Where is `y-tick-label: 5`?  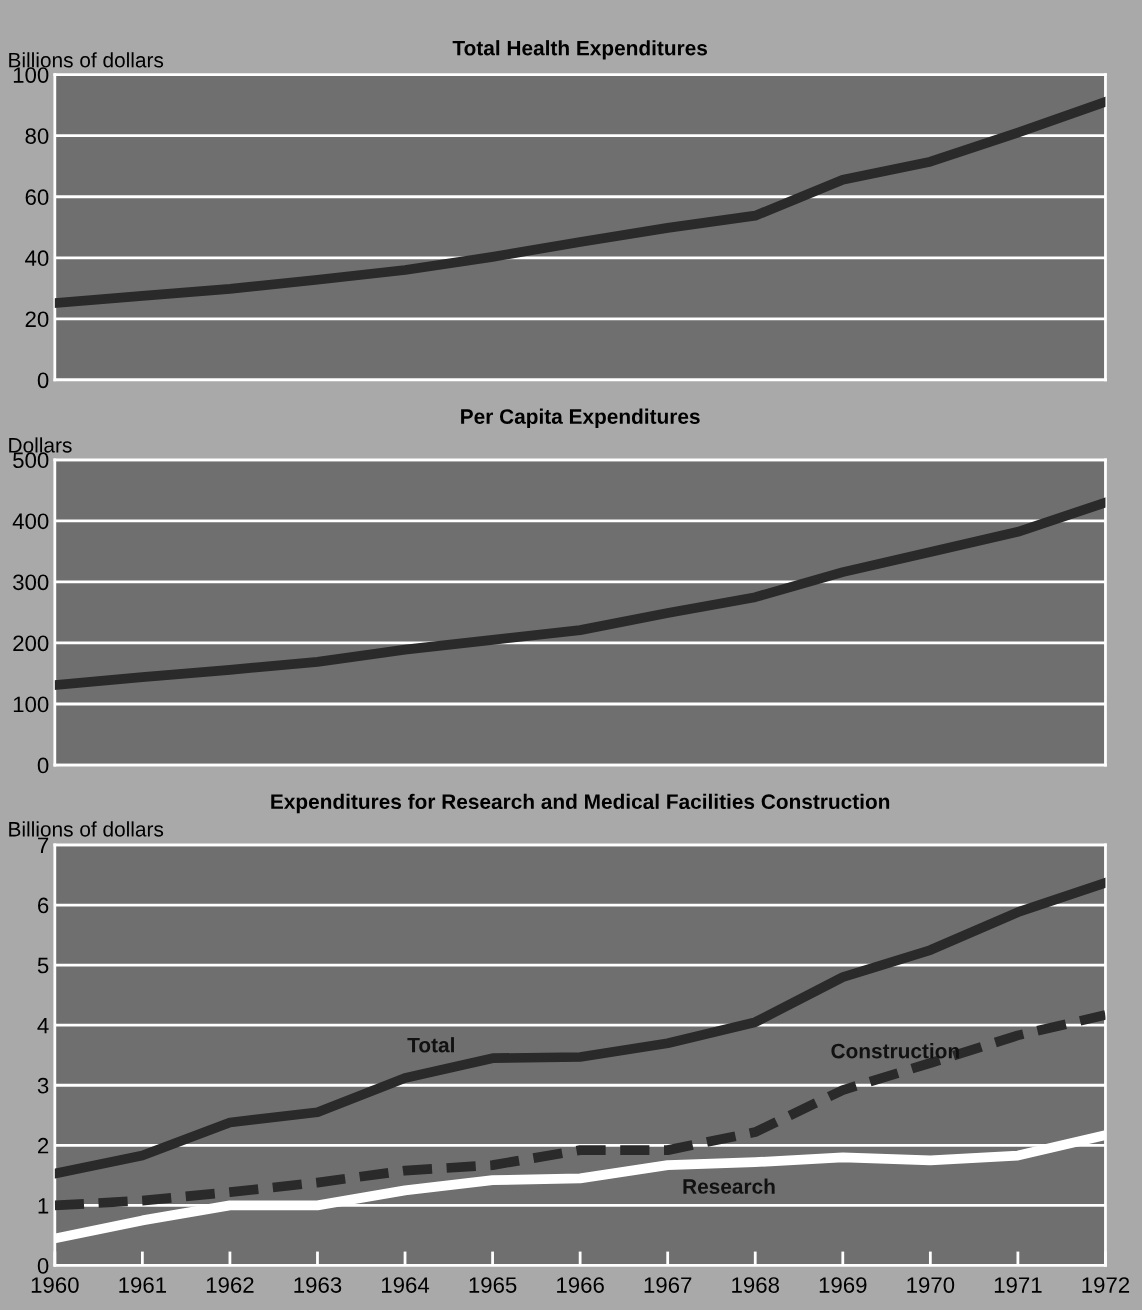 y-tick-label: 5 is located at coordinates (43, 965).